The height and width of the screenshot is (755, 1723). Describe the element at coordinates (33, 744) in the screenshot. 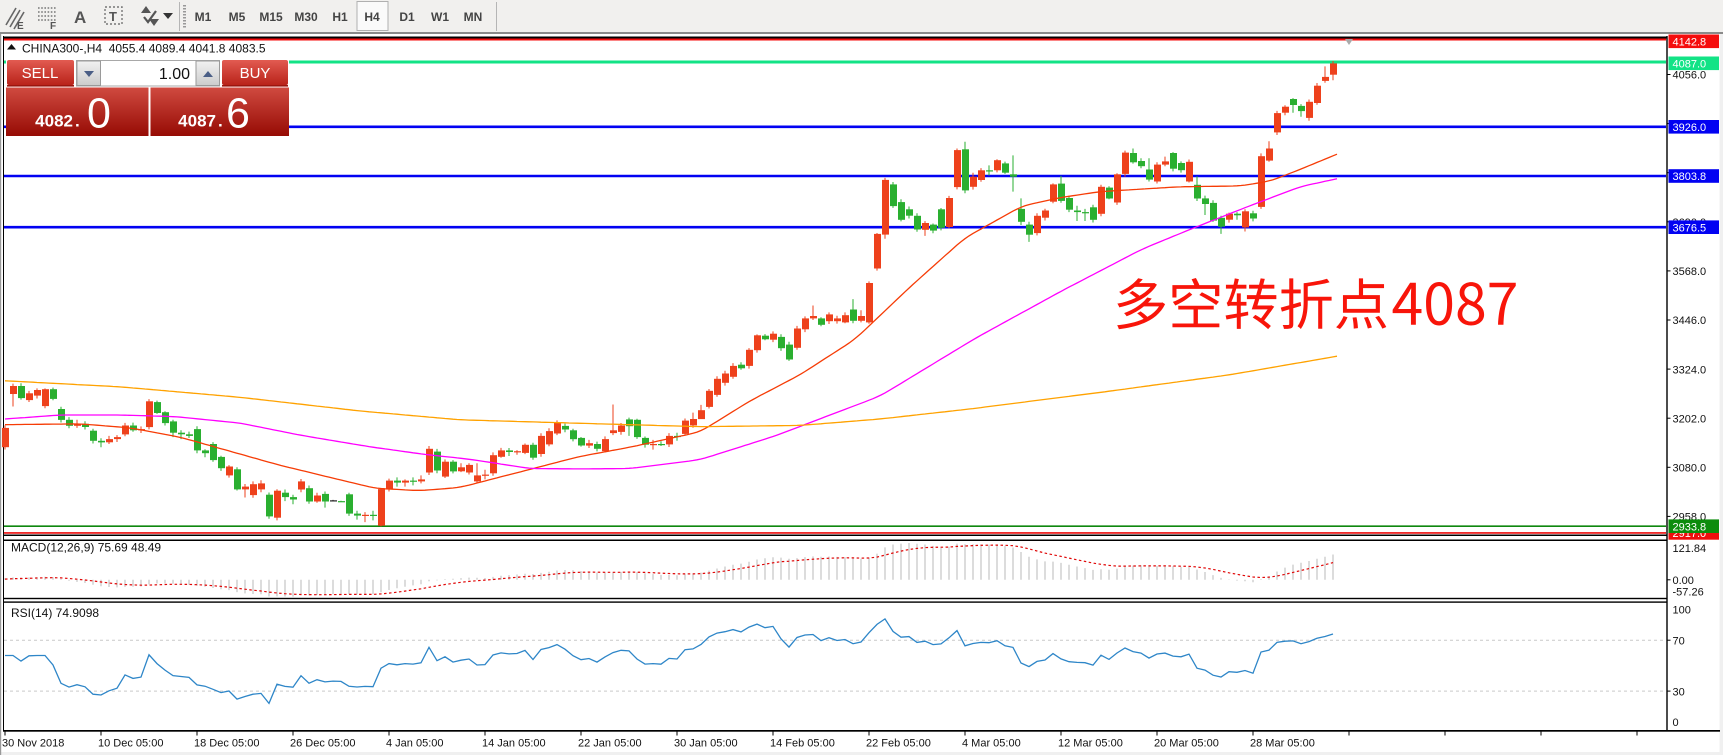

I see `svg-text: 30 Nov 2018` at that location.